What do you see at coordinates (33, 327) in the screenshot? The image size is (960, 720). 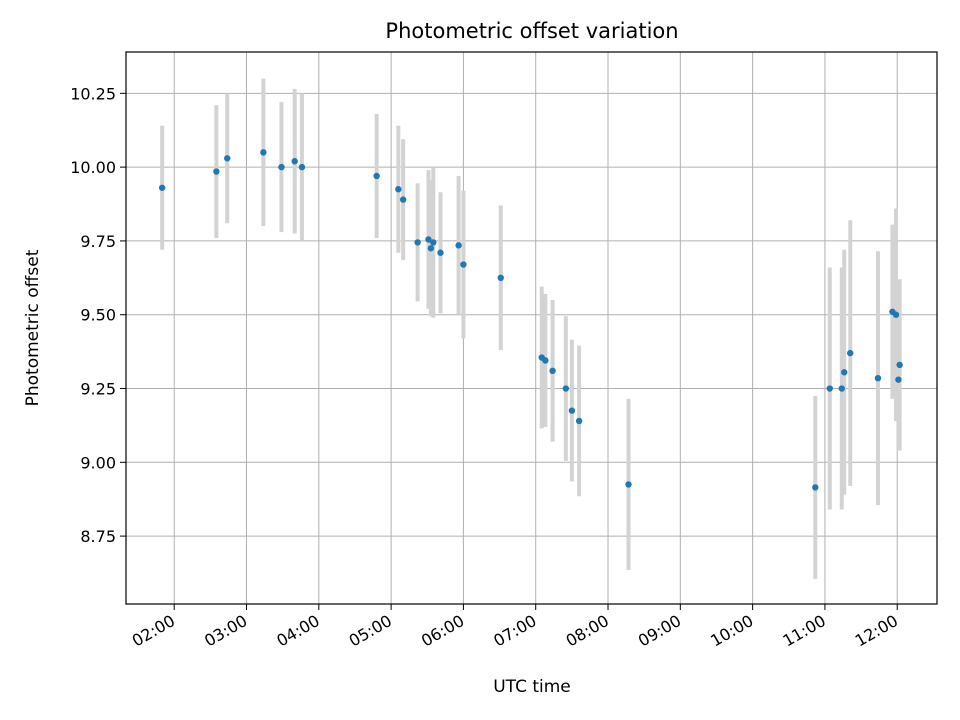 I see `y-axis-label: Photometric offset` at bounding box center [33, 327].